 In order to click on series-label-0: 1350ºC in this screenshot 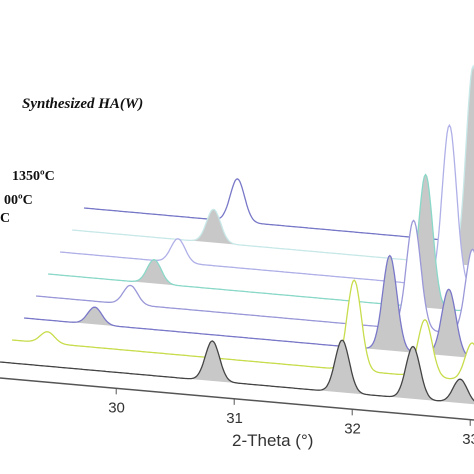, I will do `click(33, 176)`.